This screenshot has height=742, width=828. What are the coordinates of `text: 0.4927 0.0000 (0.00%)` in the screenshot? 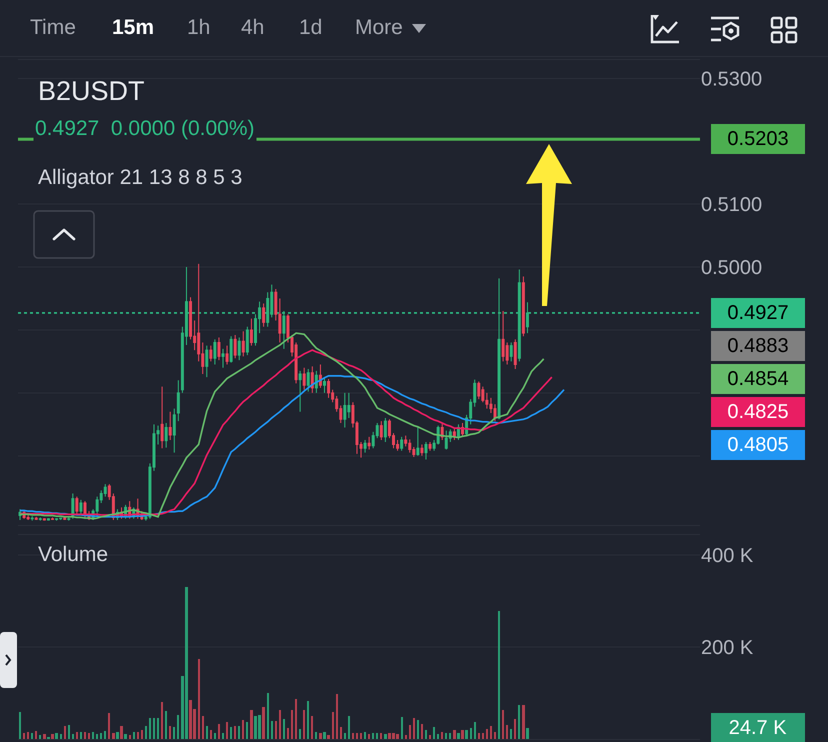 It's located at (144, 128).